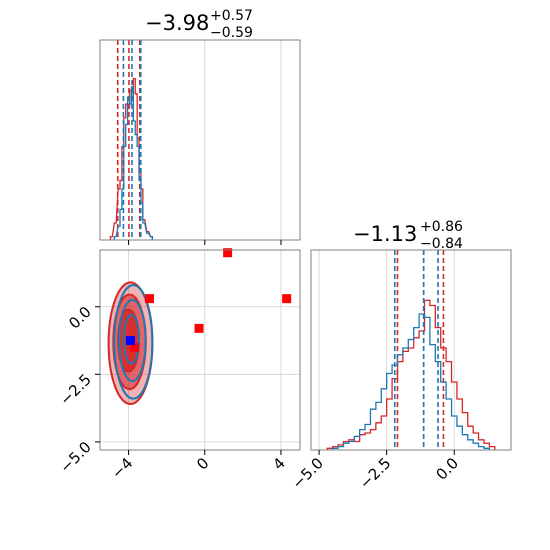 The height and width of the screenshot is (550, 550). Describe the element at coordinates (375, 473) in the screenshot. I see `right-x-tick-label-1: −2.5` at that location.